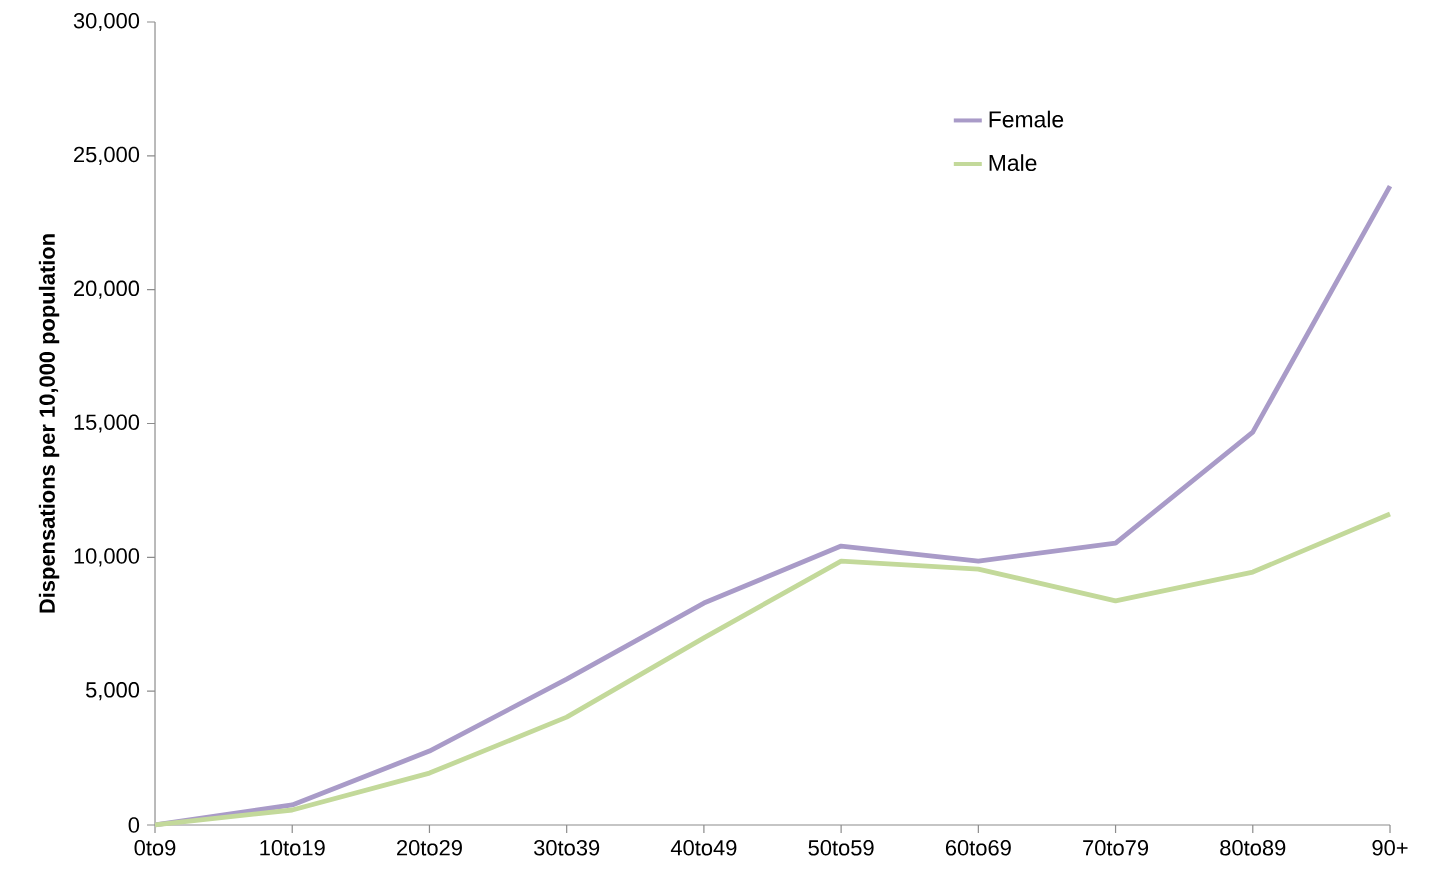  Describe the element at coordinates (134, 825) in the screenshot. I see `y-tick-label: 0` at that location.